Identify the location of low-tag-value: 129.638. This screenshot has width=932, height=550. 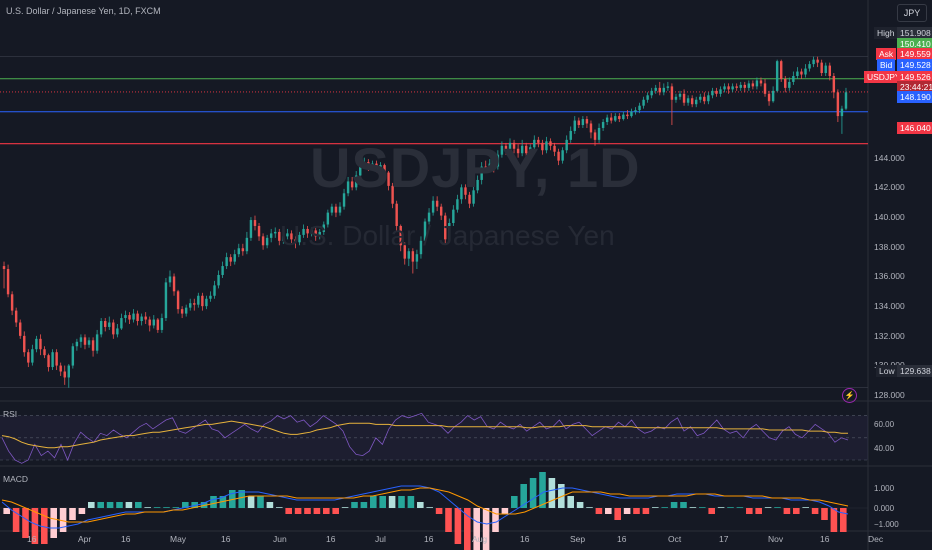
(914, 371).